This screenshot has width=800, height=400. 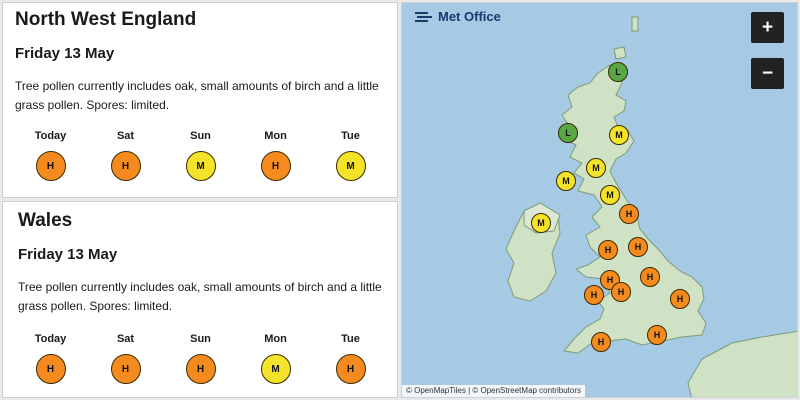 I want to click on france-coast, so click(x=742, y=363).